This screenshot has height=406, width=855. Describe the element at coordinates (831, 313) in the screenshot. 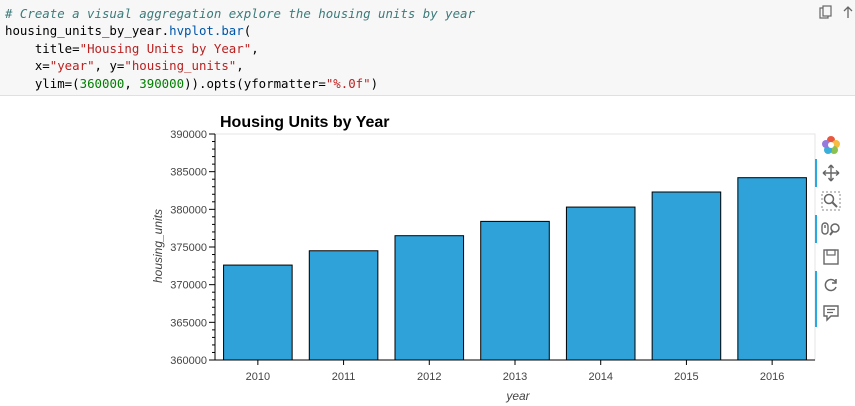

I see `hover-icon` at that location.